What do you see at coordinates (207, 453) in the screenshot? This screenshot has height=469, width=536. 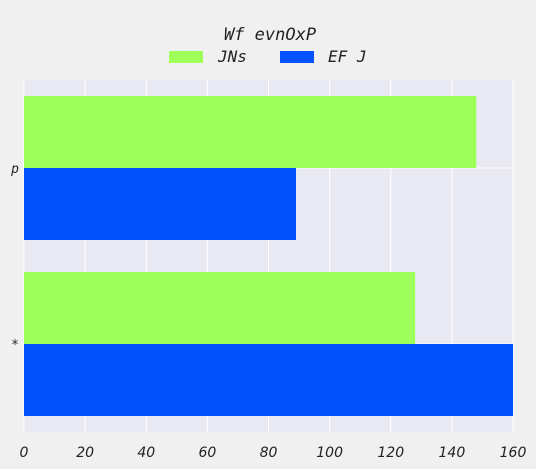 I see `x-tick-label-3: 60` at bounding box center [207, 453].